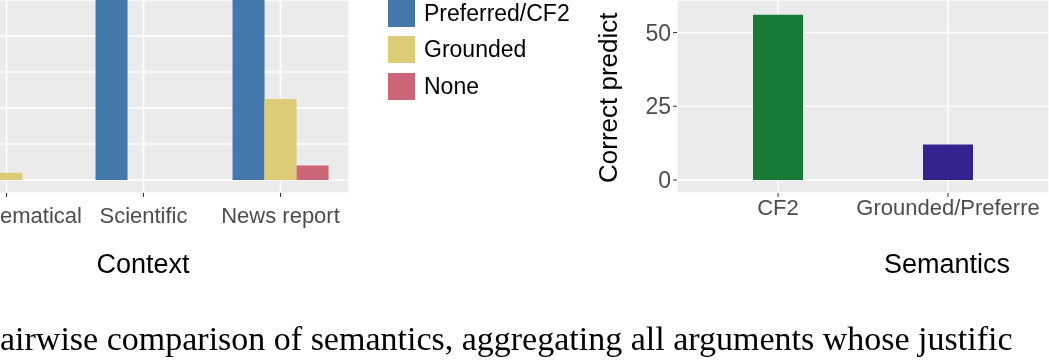 The height and width of the screenshot is (362, 1049). Describe the element at coordinates (778, 207) in the screenshot. I see `x-tick-label: CF2` at that location.